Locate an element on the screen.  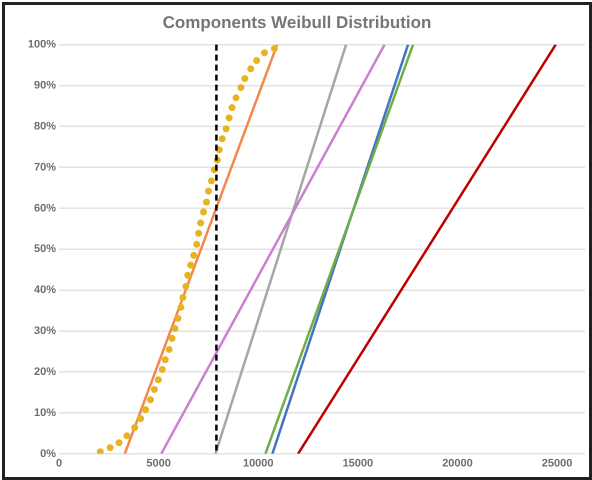
chart-title: Components Weibull Distribution is located at coordinates (297, 23).